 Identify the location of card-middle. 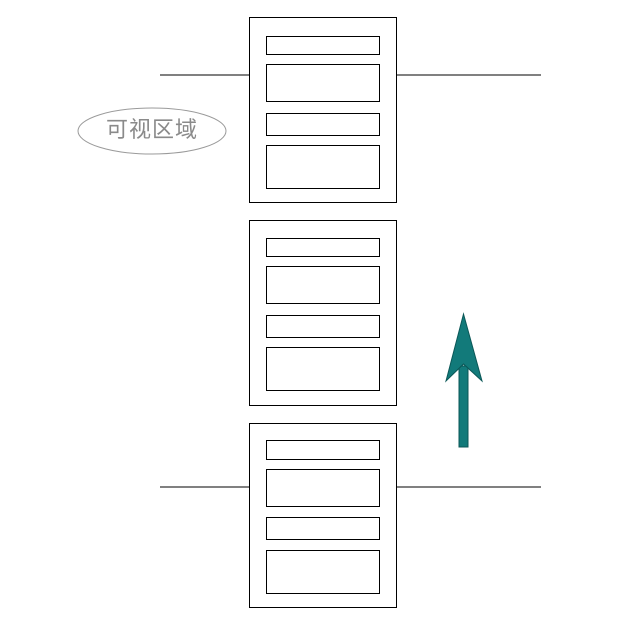
(323, 313).